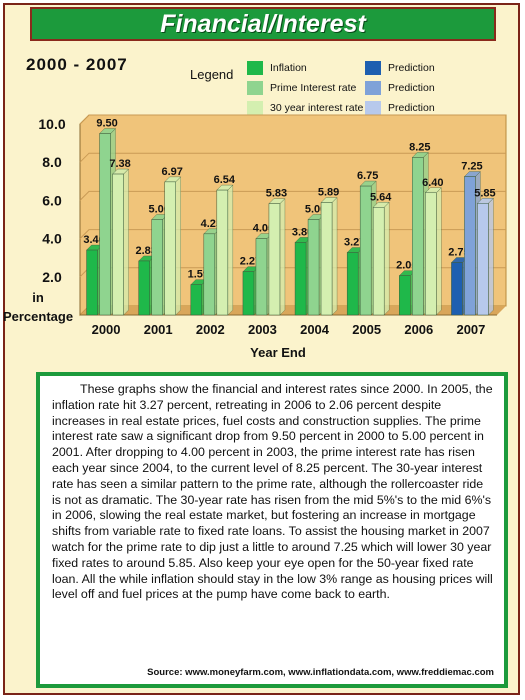  I want to click on y-axis-label-line: Percentage, so click(38, 316).